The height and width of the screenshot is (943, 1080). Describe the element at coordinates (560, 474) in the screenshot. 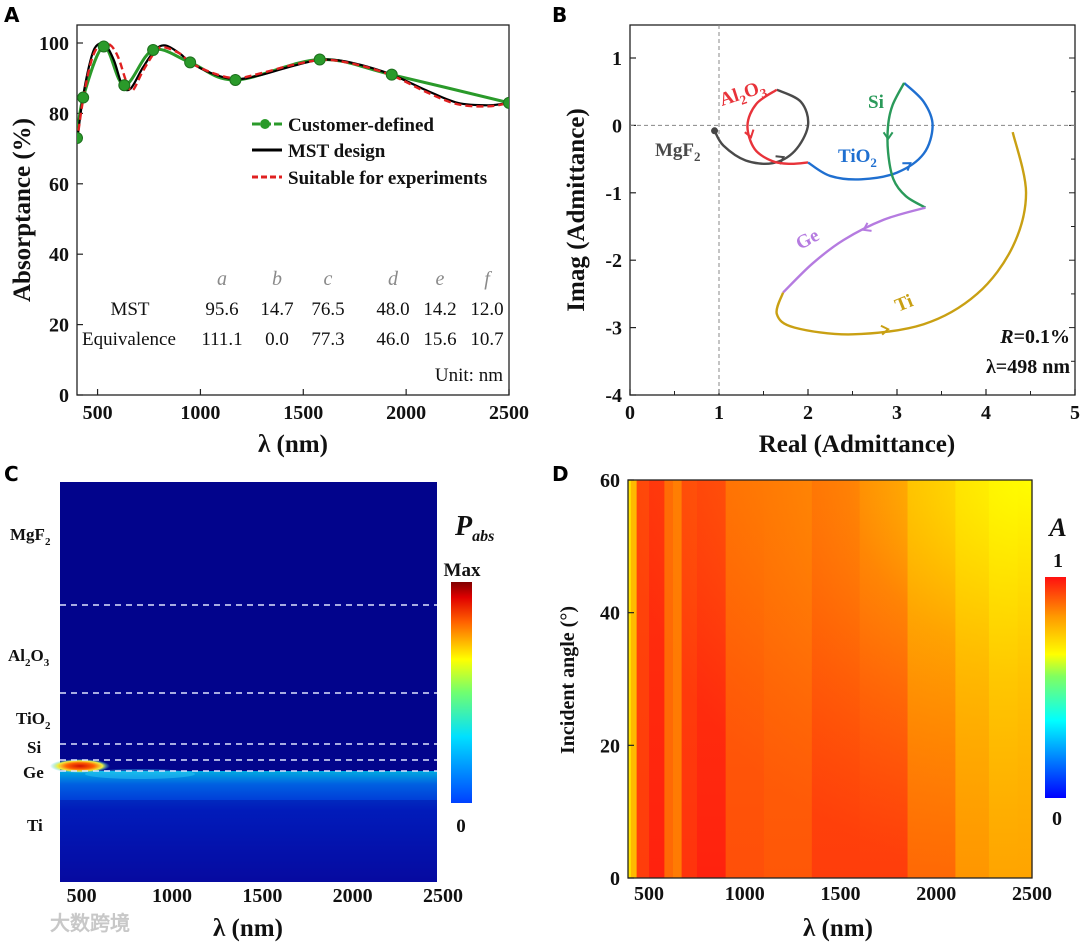

I see `panel-label-d: D` at that location.